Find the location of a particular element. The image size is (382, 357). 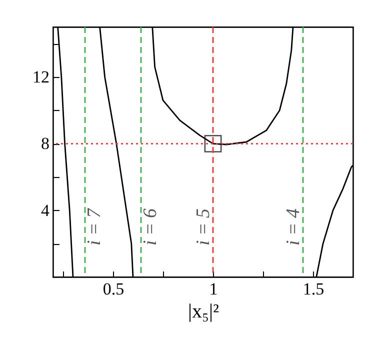

y-tick-label: 12 is located at coordinates (41, 77).